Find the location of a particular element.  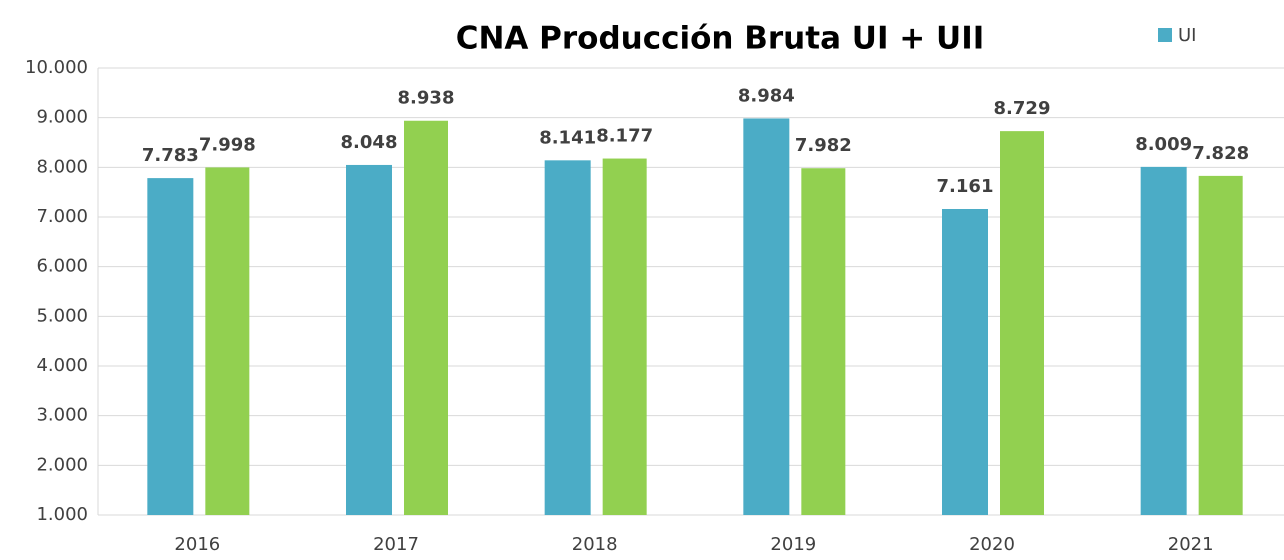

x-tick-label: 2017 is located at coordinates (396, 544).